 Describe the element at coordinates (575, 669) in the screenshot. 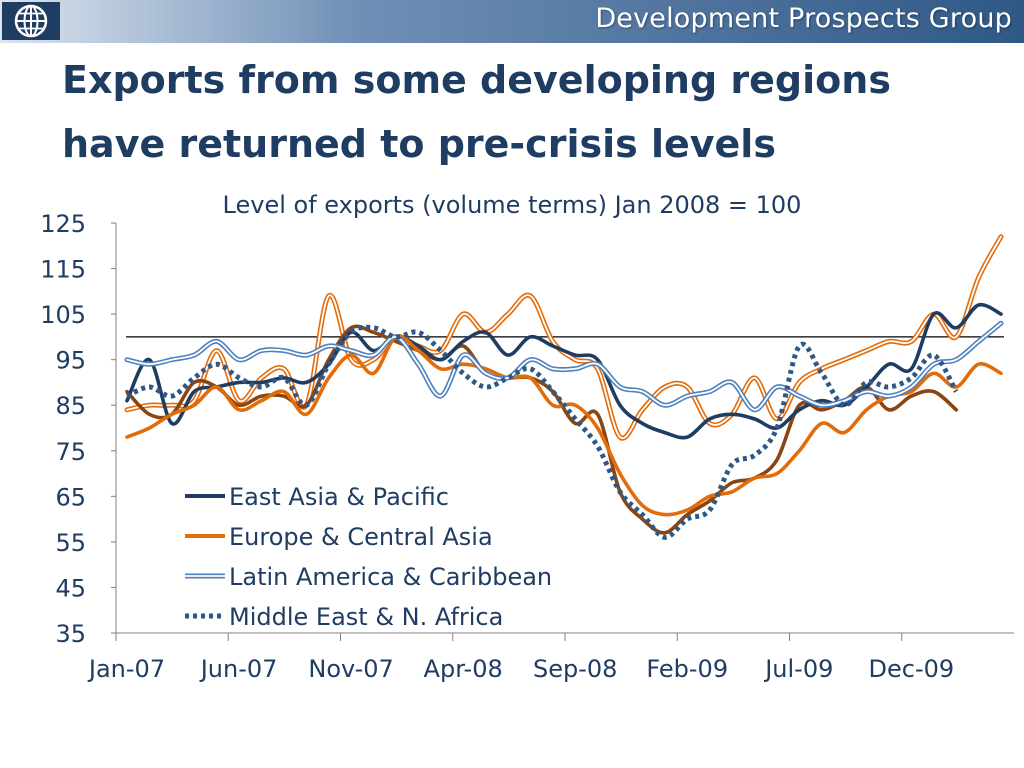

I see `x-tick-label: Sep-08` at that location.